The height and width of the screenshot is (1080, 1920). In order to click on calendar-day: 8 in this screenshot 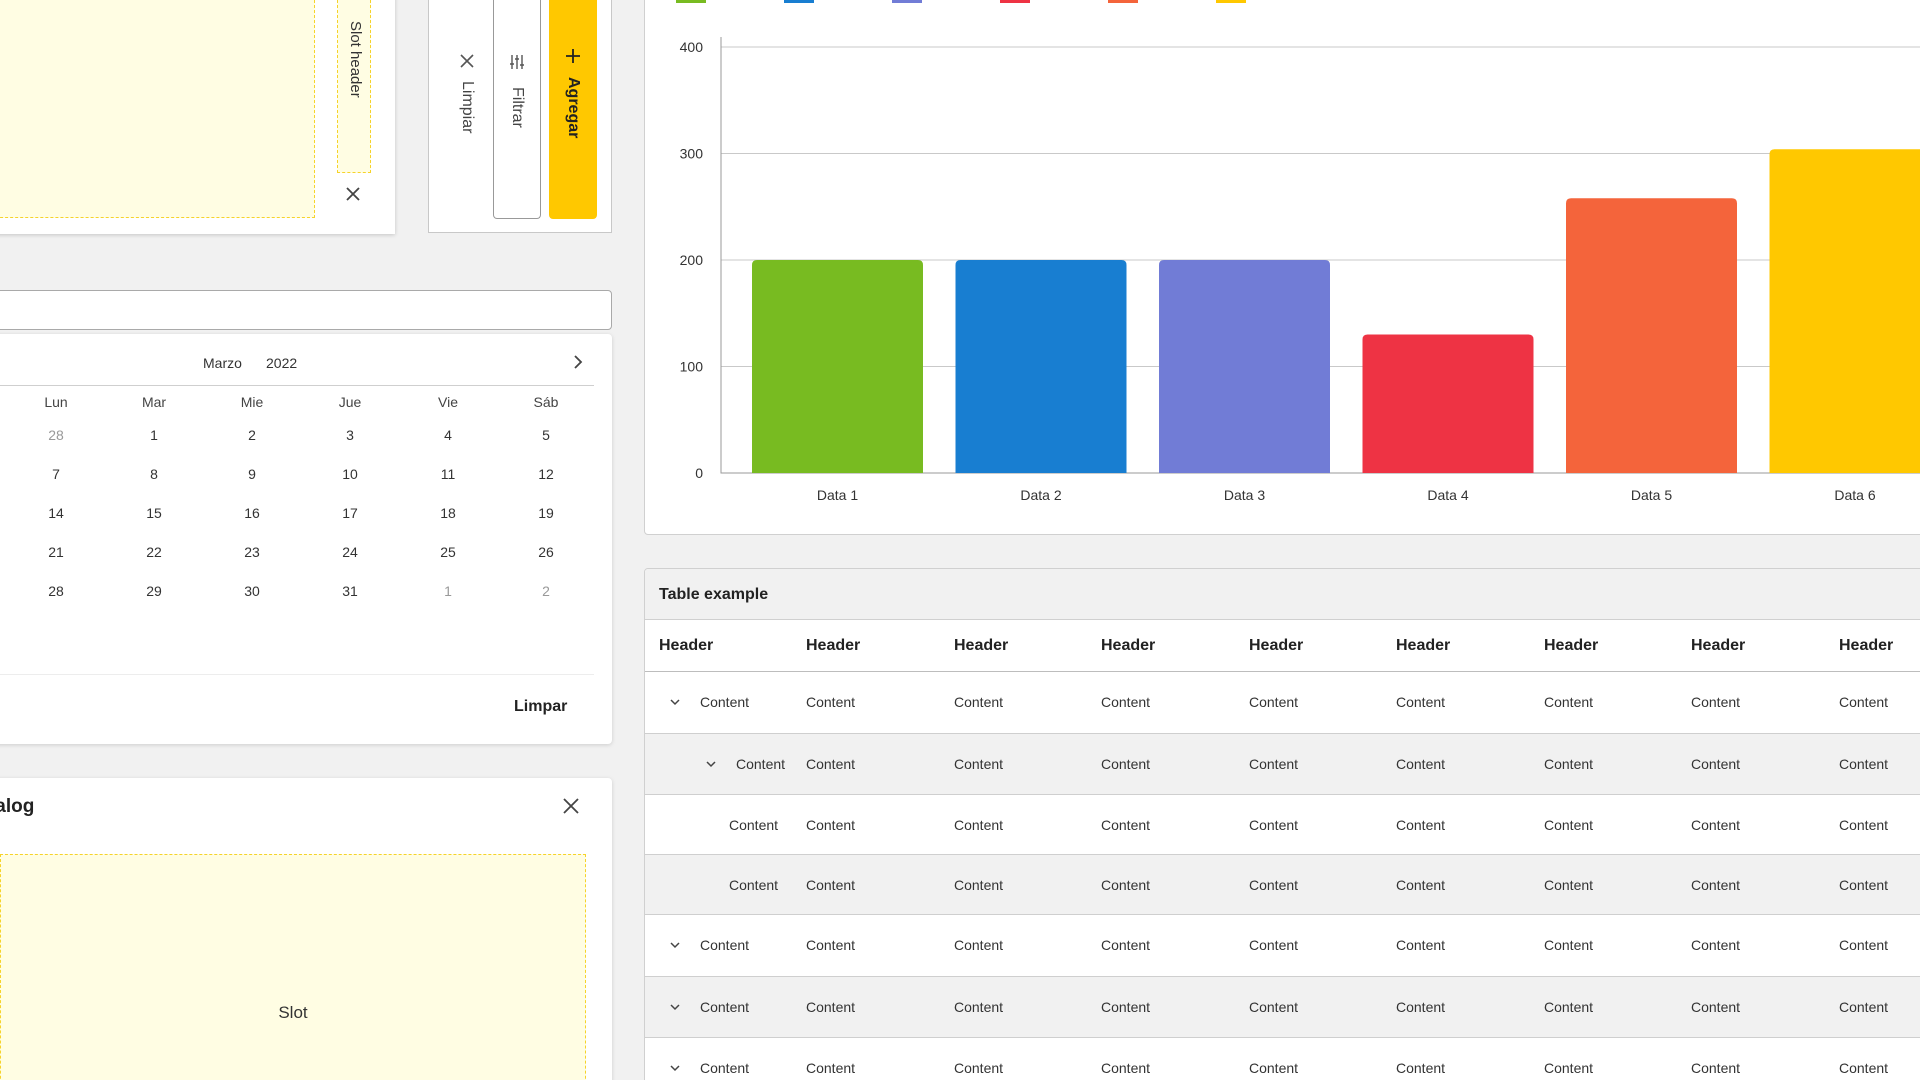, I will do `click(154, 474)`.